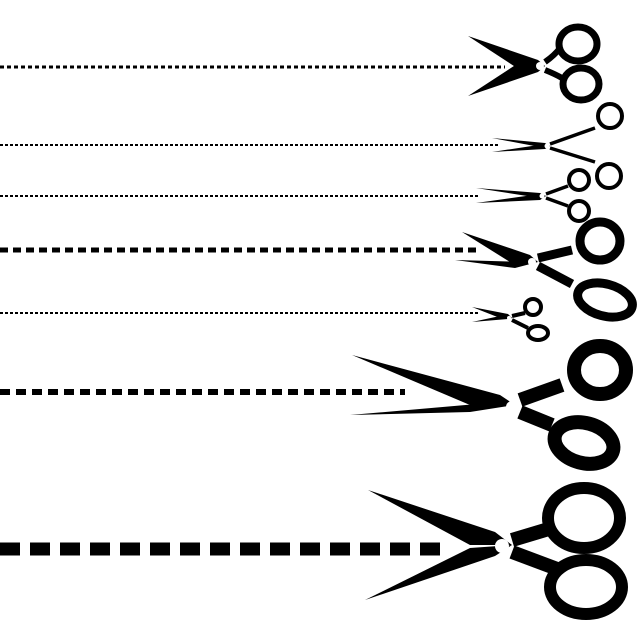 The image size is (640, 640). Describe the element at coordinates (511, 319) in the screenshot. I see `small-scissors-icon` at that location.